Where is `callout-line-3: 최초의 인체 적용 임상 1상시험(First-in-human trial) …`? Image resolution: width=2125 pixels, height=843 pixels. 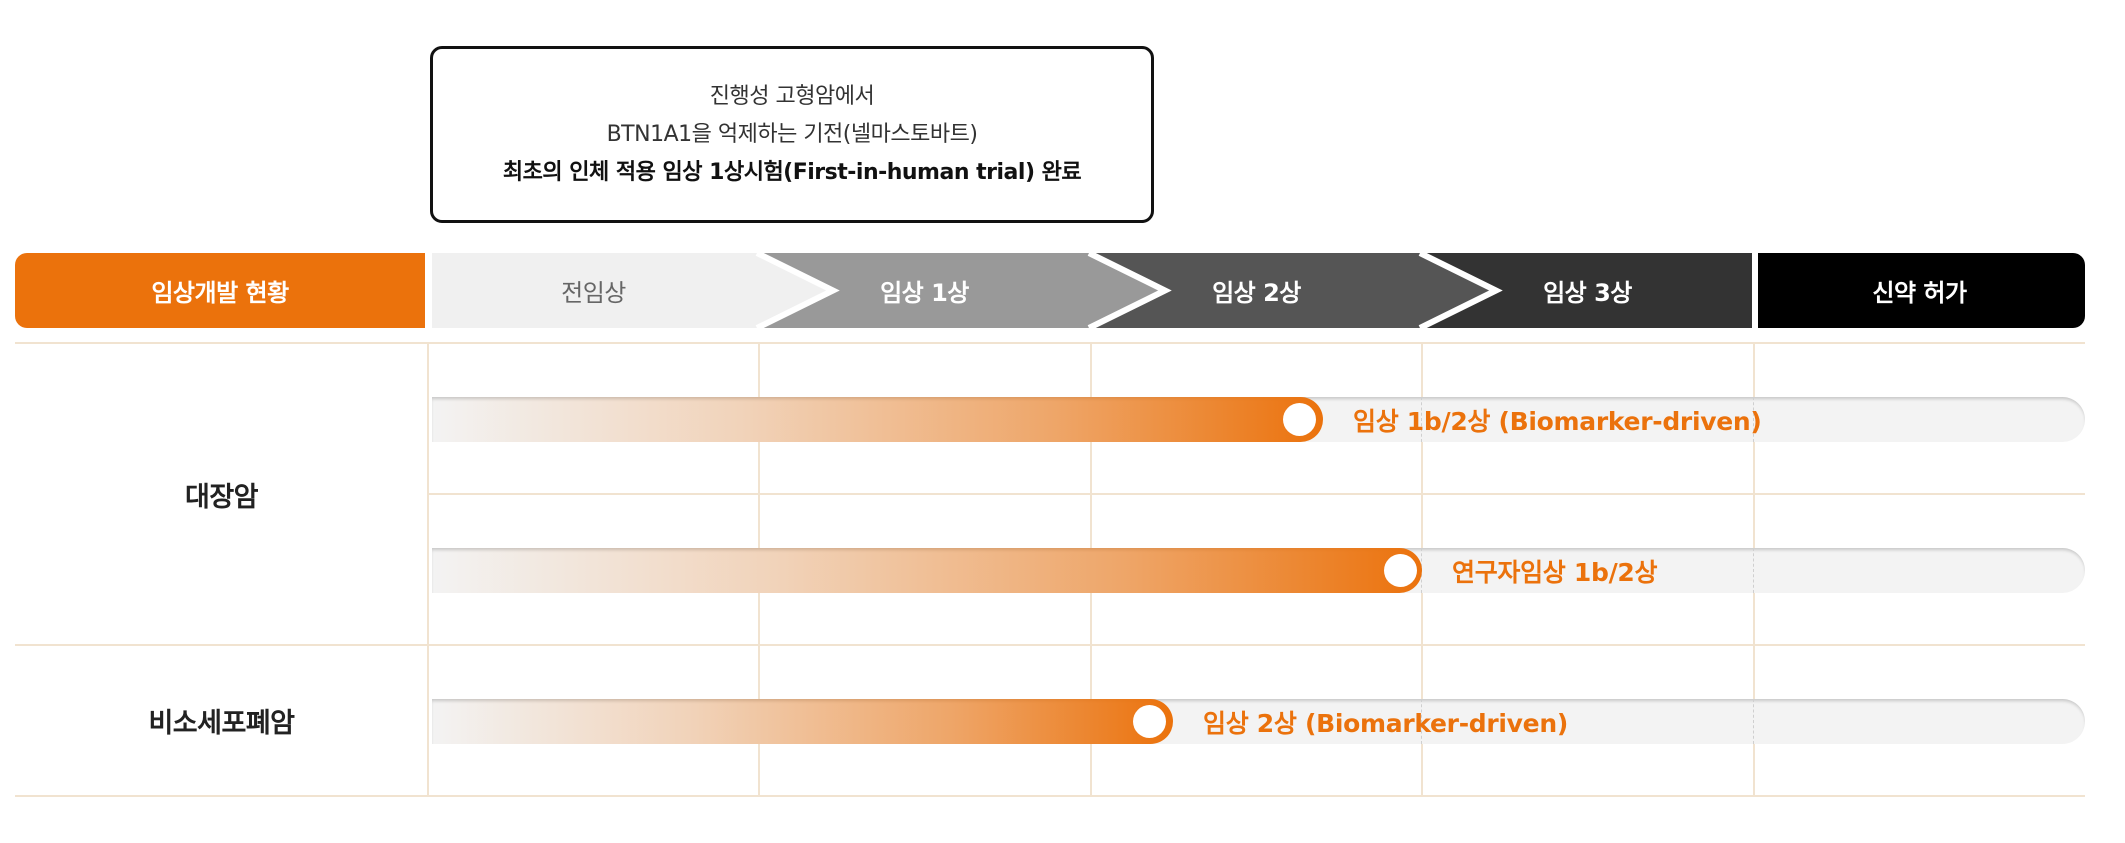
callout-line-3: 최초의 인체 적용 임상 1상시험(First-in-human trial) … is located at coordinates (792, 172).